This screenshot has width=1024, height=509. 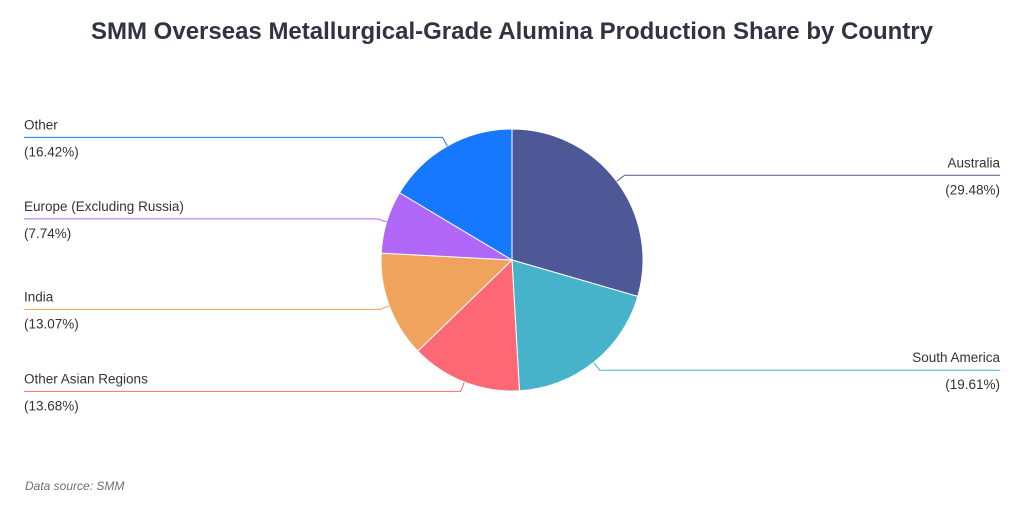 I want to click on slice-label-south-america: South America, so click(x=956, y=357).